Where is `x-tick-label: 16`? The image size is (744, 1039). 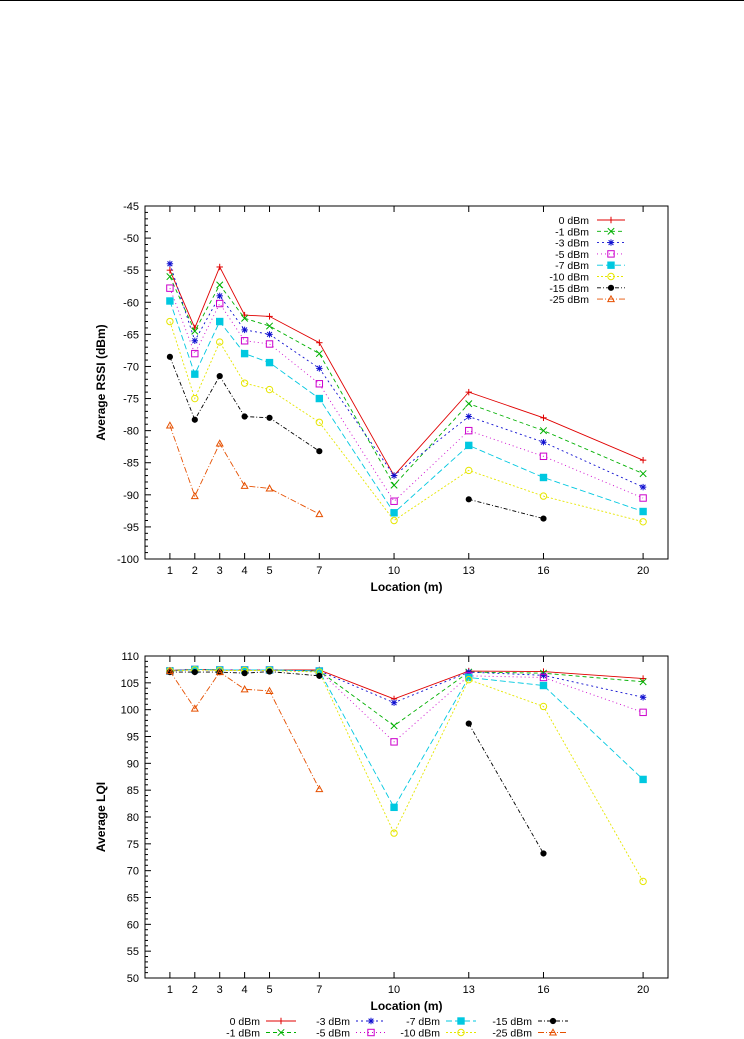 x-tick-label: 16 is located at coordinates (543, 990).